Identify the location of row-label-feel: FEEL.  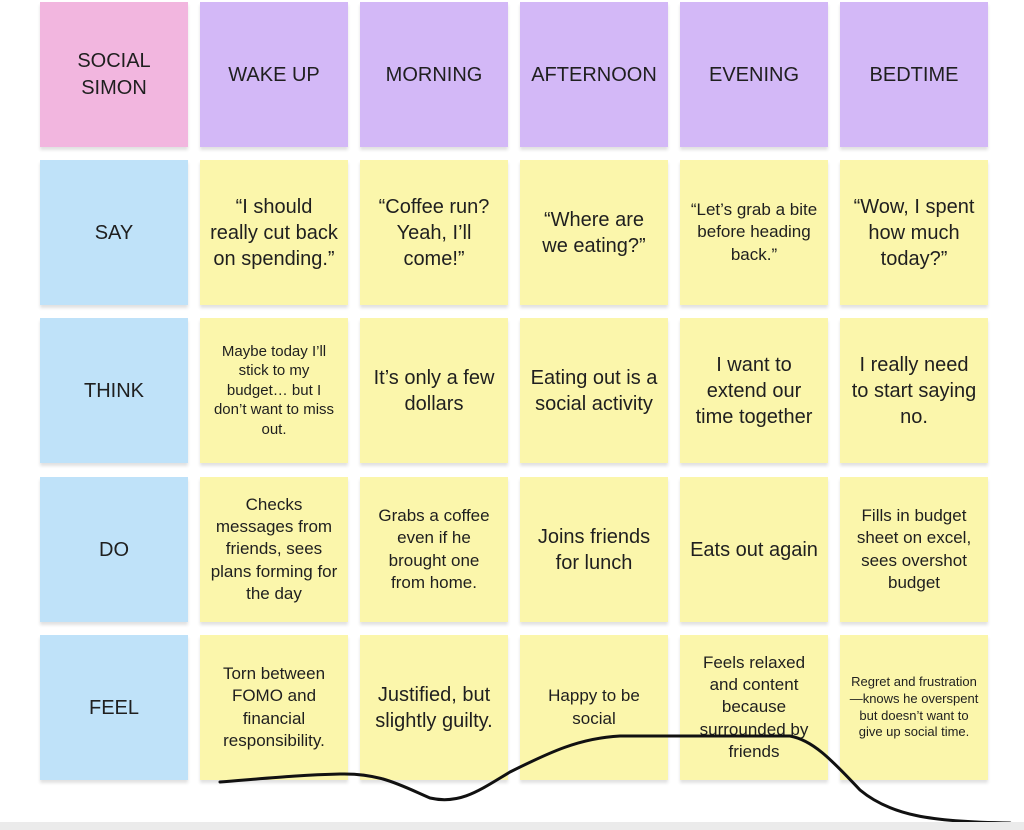
(114, 707).